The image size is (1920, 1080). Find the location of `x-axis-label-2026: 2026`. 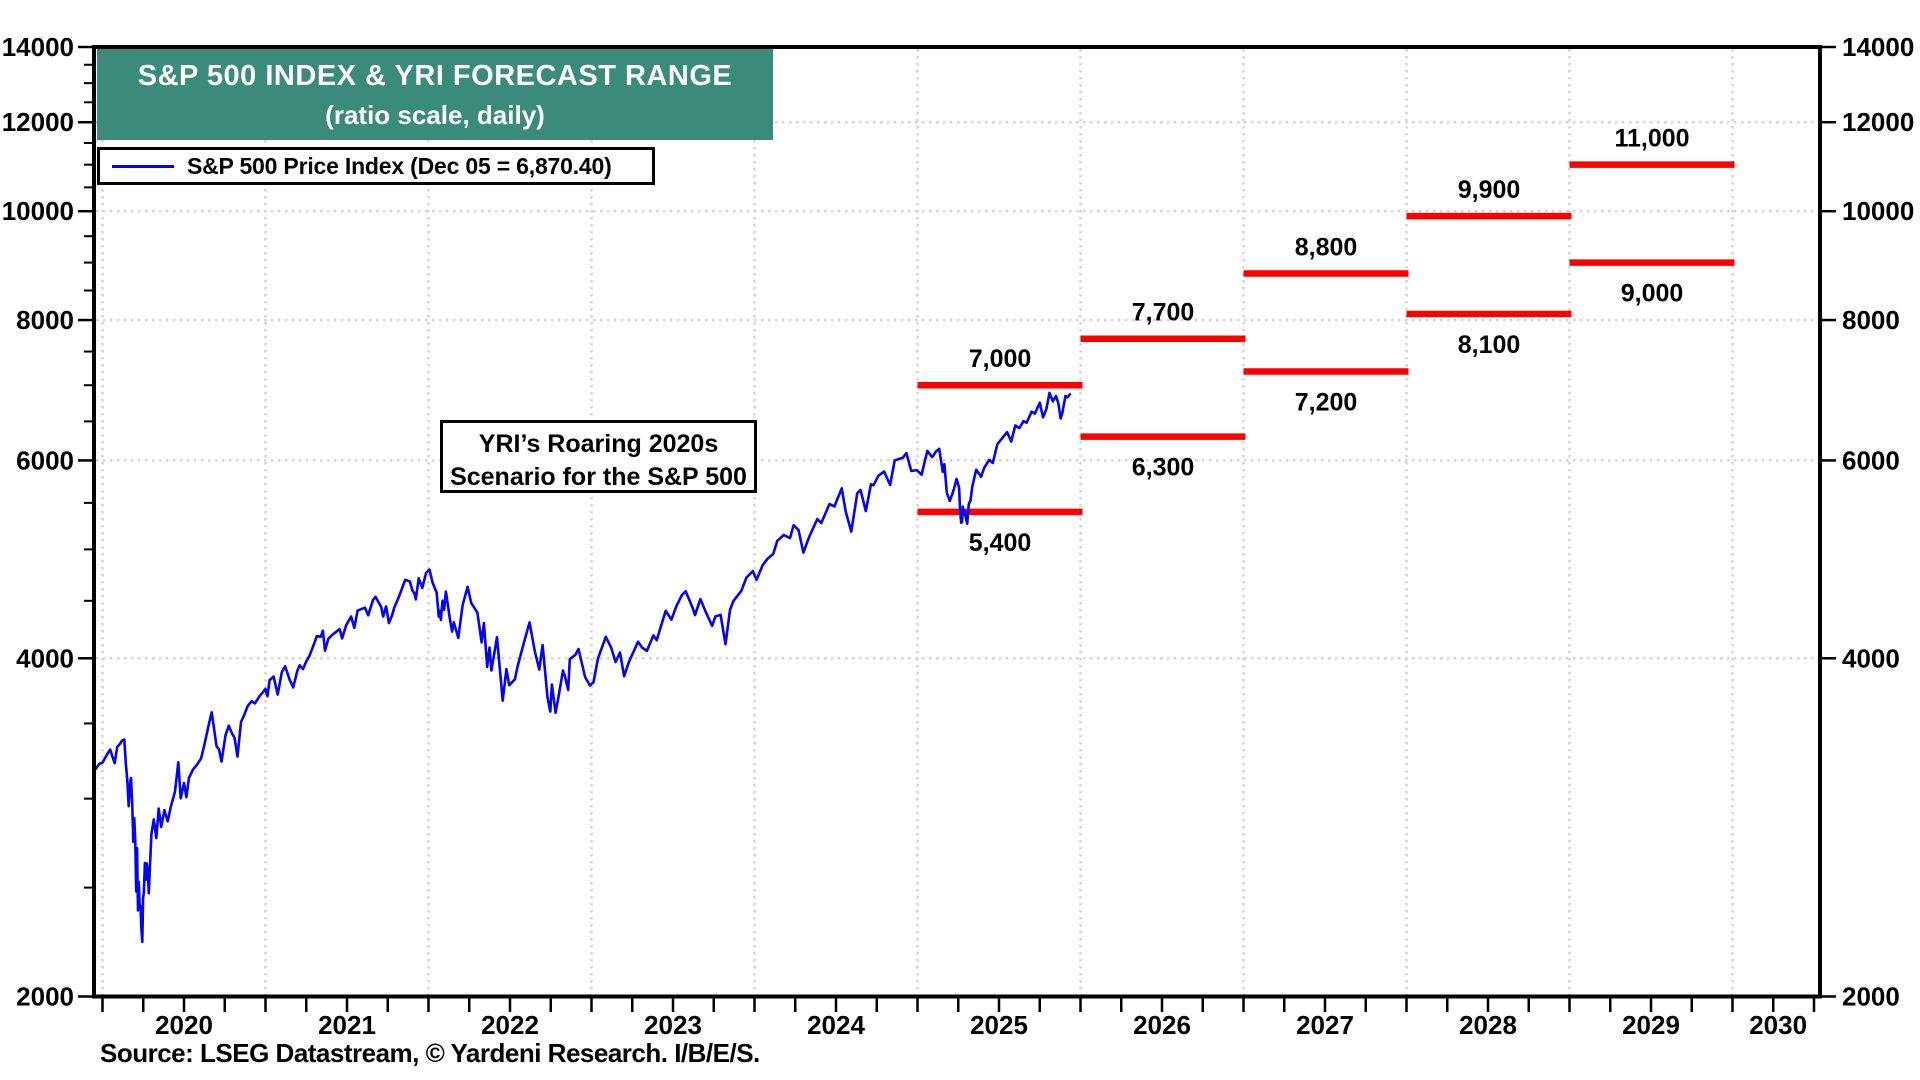

x-axis-label-2026: 2026 is located at coordinates (1162, 1025).